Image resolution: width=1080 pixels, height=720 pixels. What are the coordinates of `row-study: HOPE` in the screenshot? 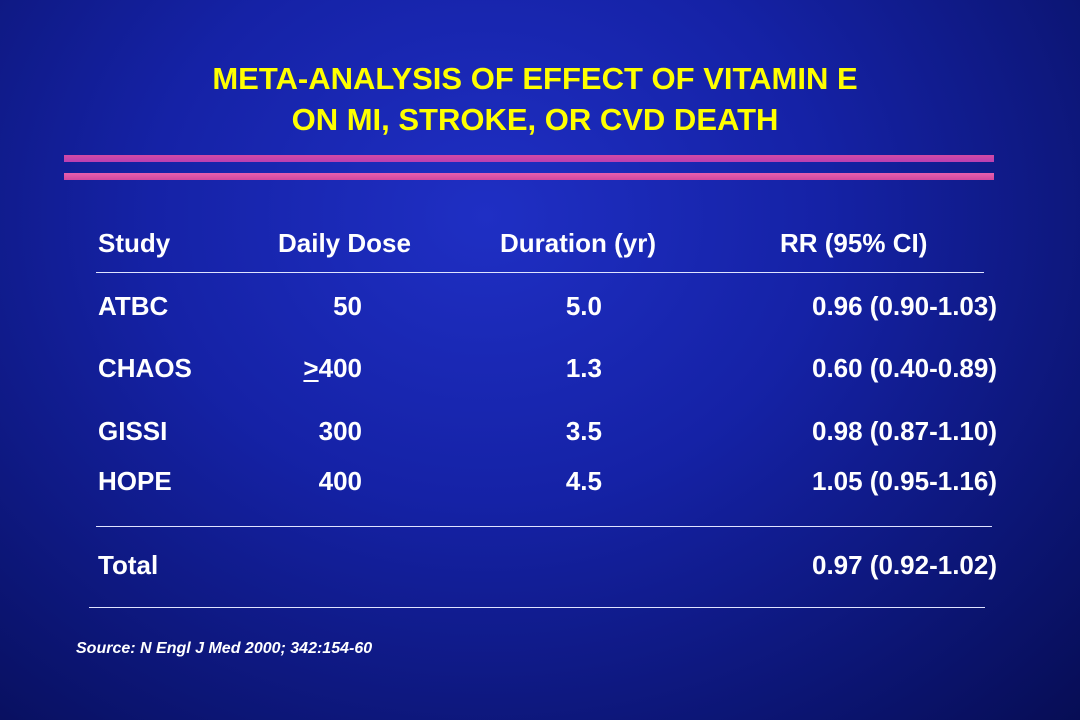 It's located at (135, 481).